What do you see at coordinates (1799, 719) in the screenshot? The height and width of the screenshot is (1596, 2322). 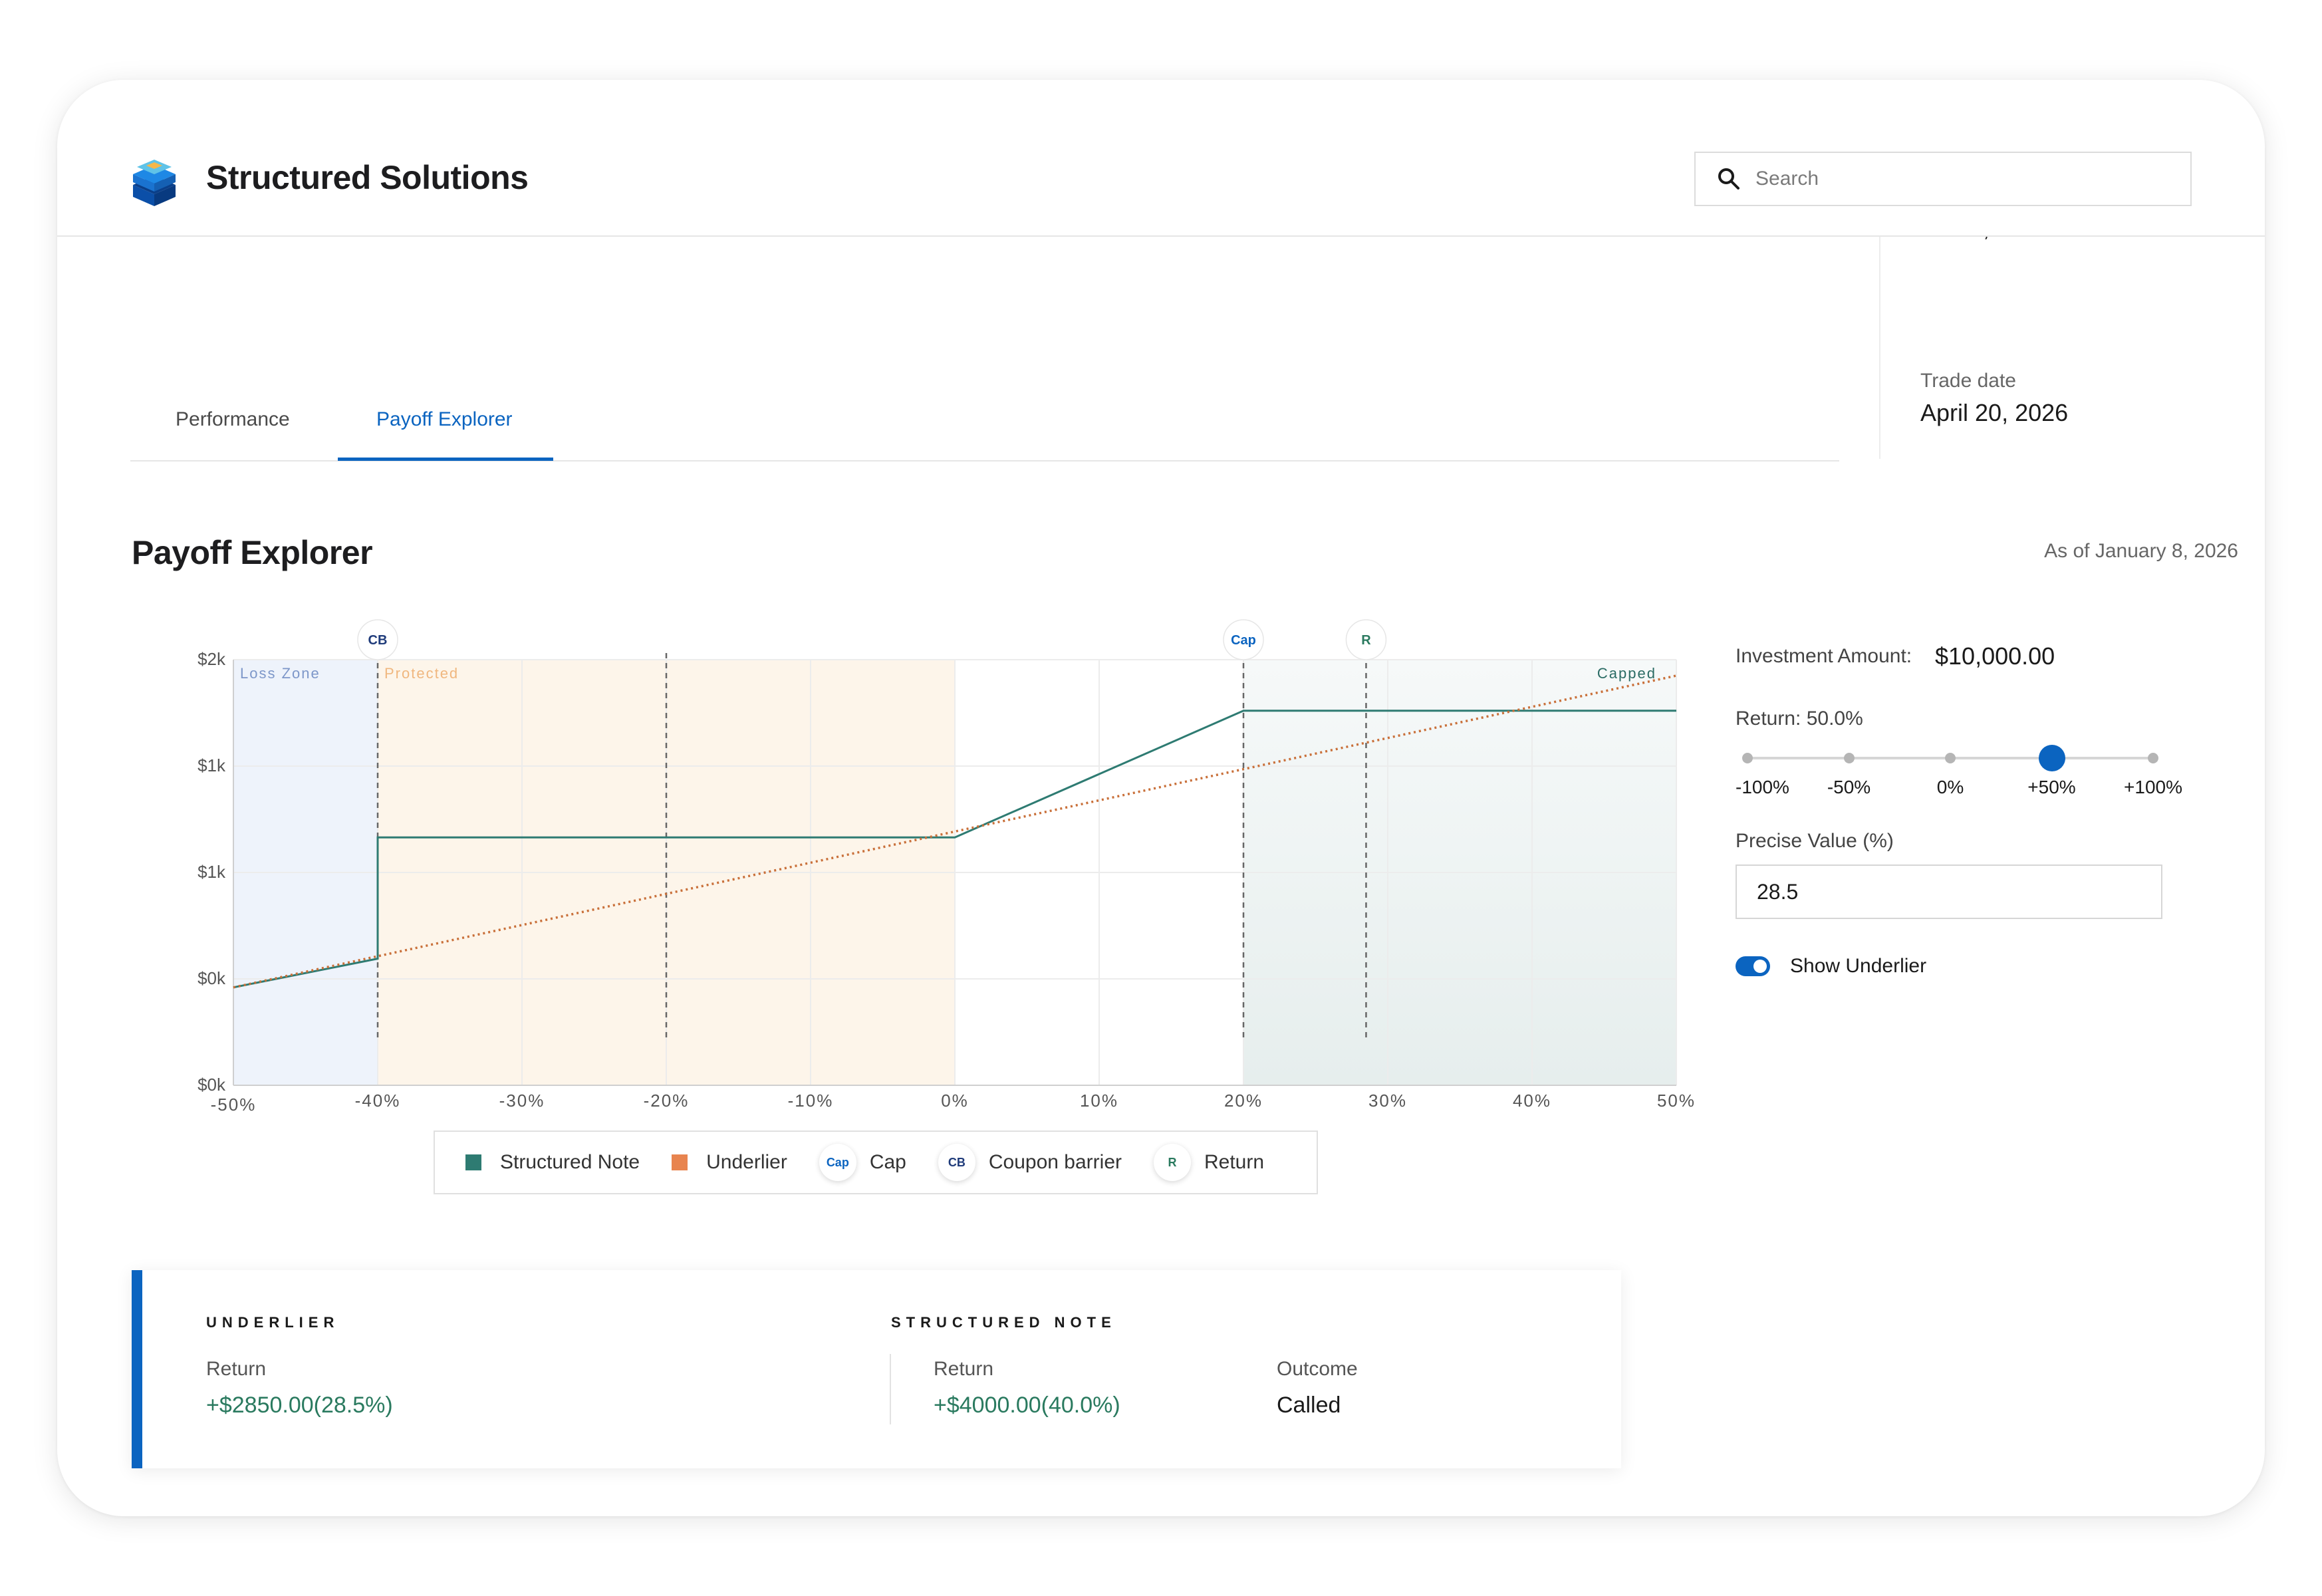 I see `return-label: Return: 50.0%` at bounding box center [1799, 719].